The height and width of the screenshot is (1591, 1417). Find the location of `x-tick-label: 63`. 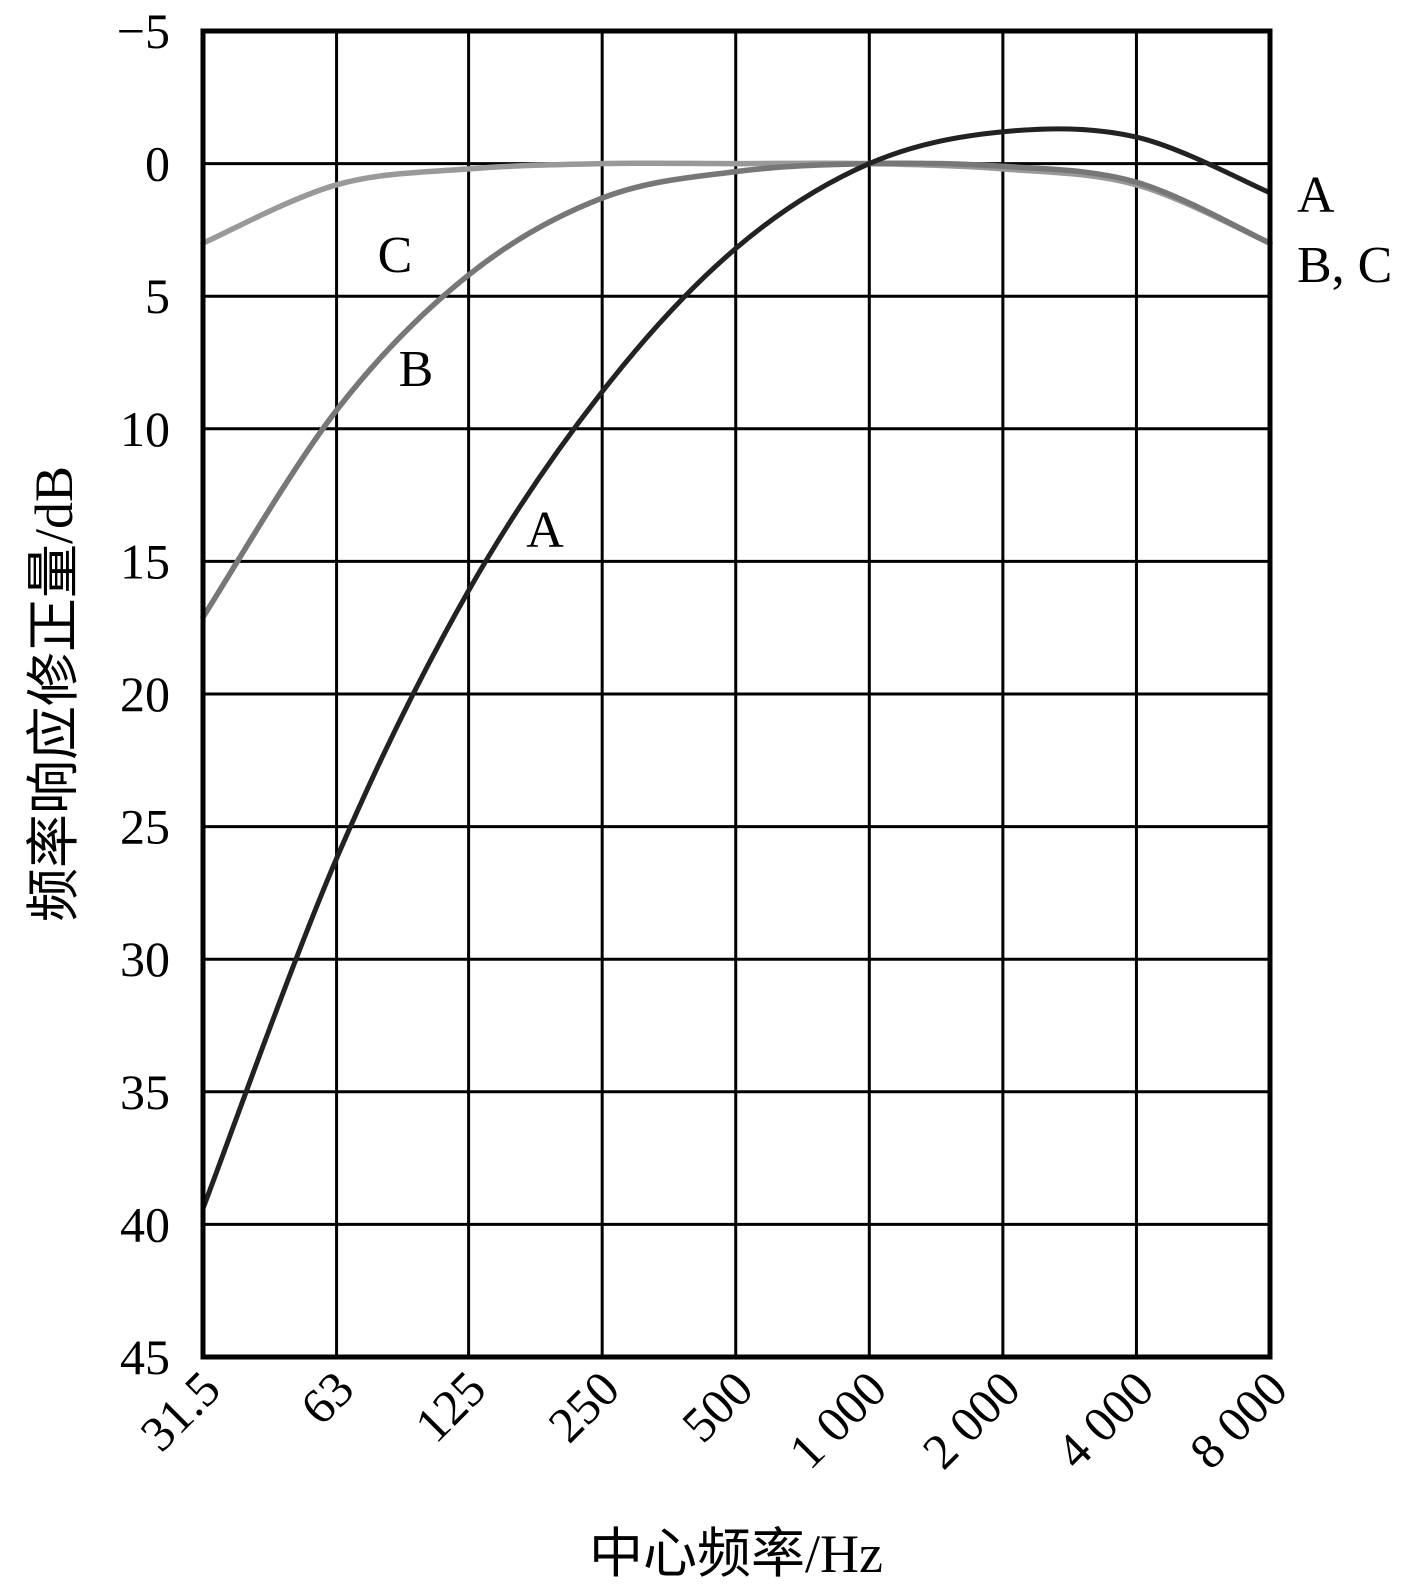

x-tick-label: 63 is located at coordinates (326, 1397).